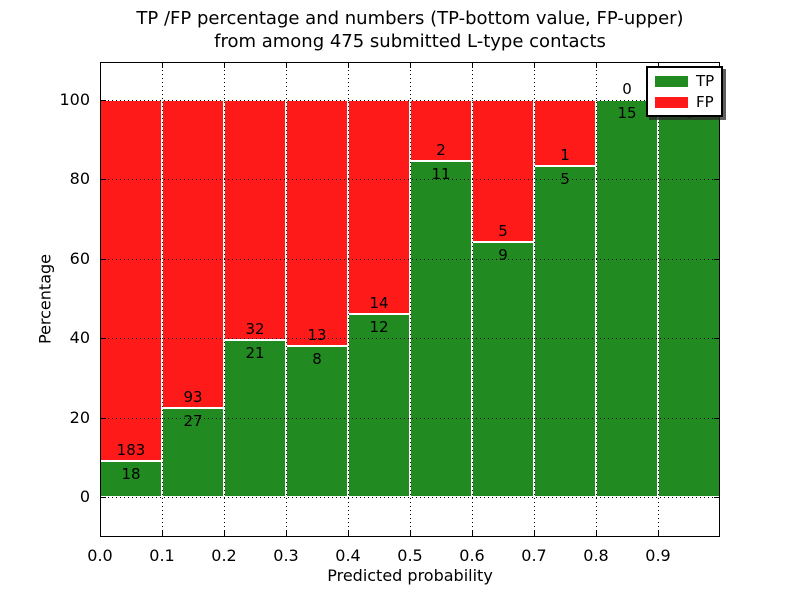 The image size is (800, 600). Describe the element at coordinates (100, 555) in the screenshot. I see `x-tick-label: 0.0` at that location.